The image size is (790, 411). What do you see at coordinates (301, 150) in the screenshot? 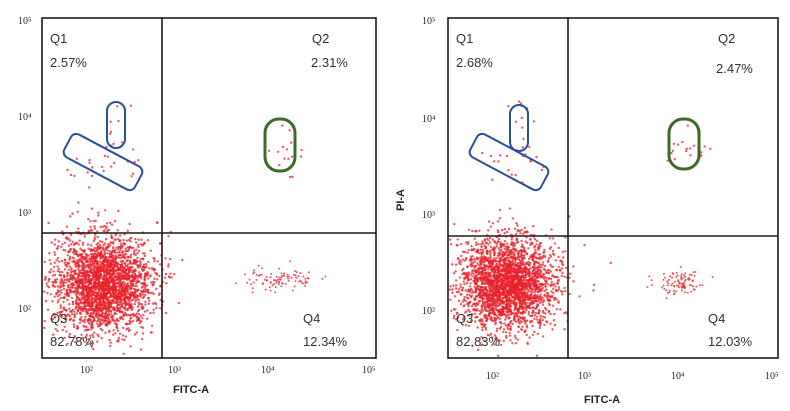
I see `q2-event-dot` at bounding box center [301, 150].